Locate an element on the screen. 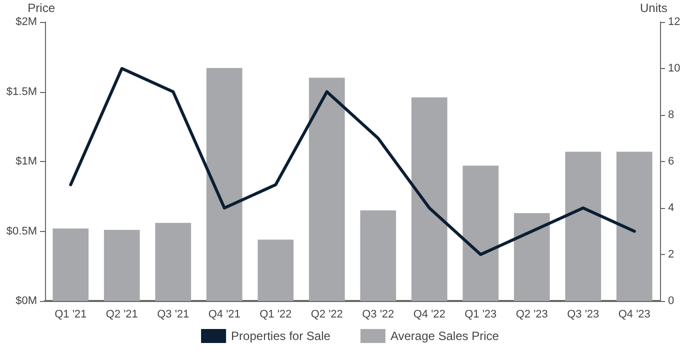 The width and height of the screenshot is (700, 350). y2-tick-label: 2 is located at coordinates (671, 254).